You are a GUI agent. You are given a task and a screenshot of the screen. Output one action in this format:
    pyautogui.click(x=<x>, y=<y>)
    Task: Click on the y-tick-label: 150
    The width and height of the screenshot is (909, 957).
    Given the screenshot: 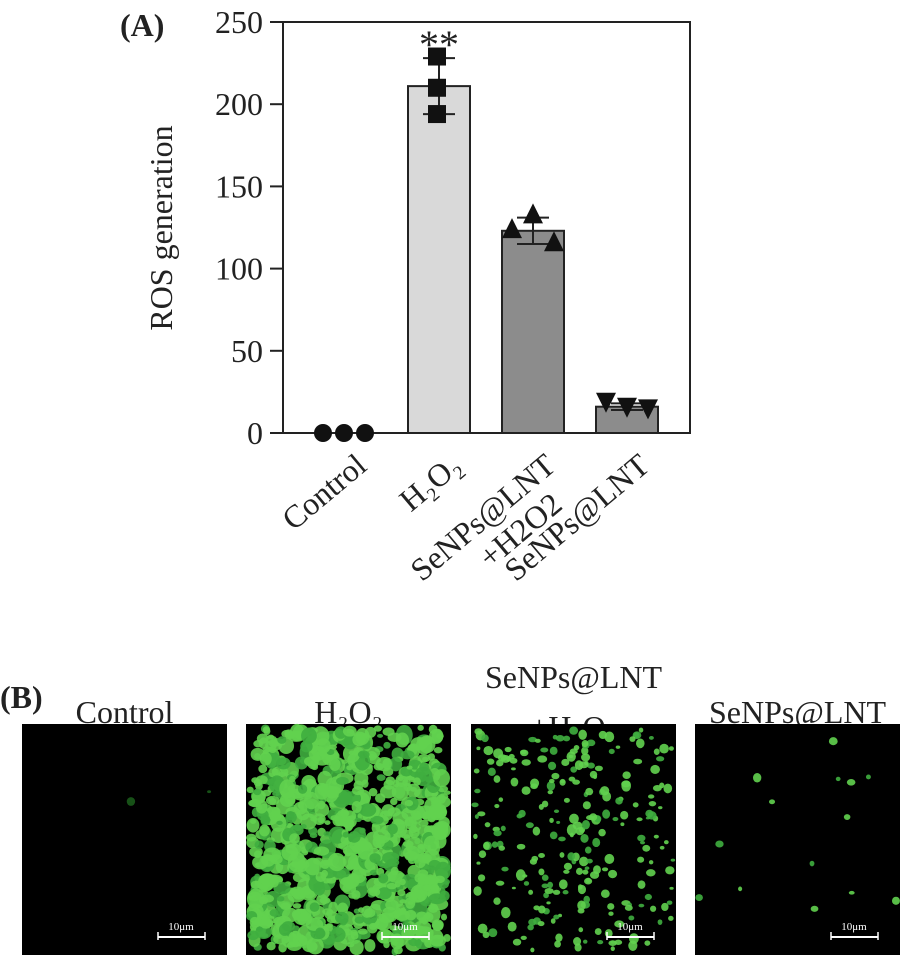 What is the action you would take?
    pyautogui.click(x=239, y=186)
    